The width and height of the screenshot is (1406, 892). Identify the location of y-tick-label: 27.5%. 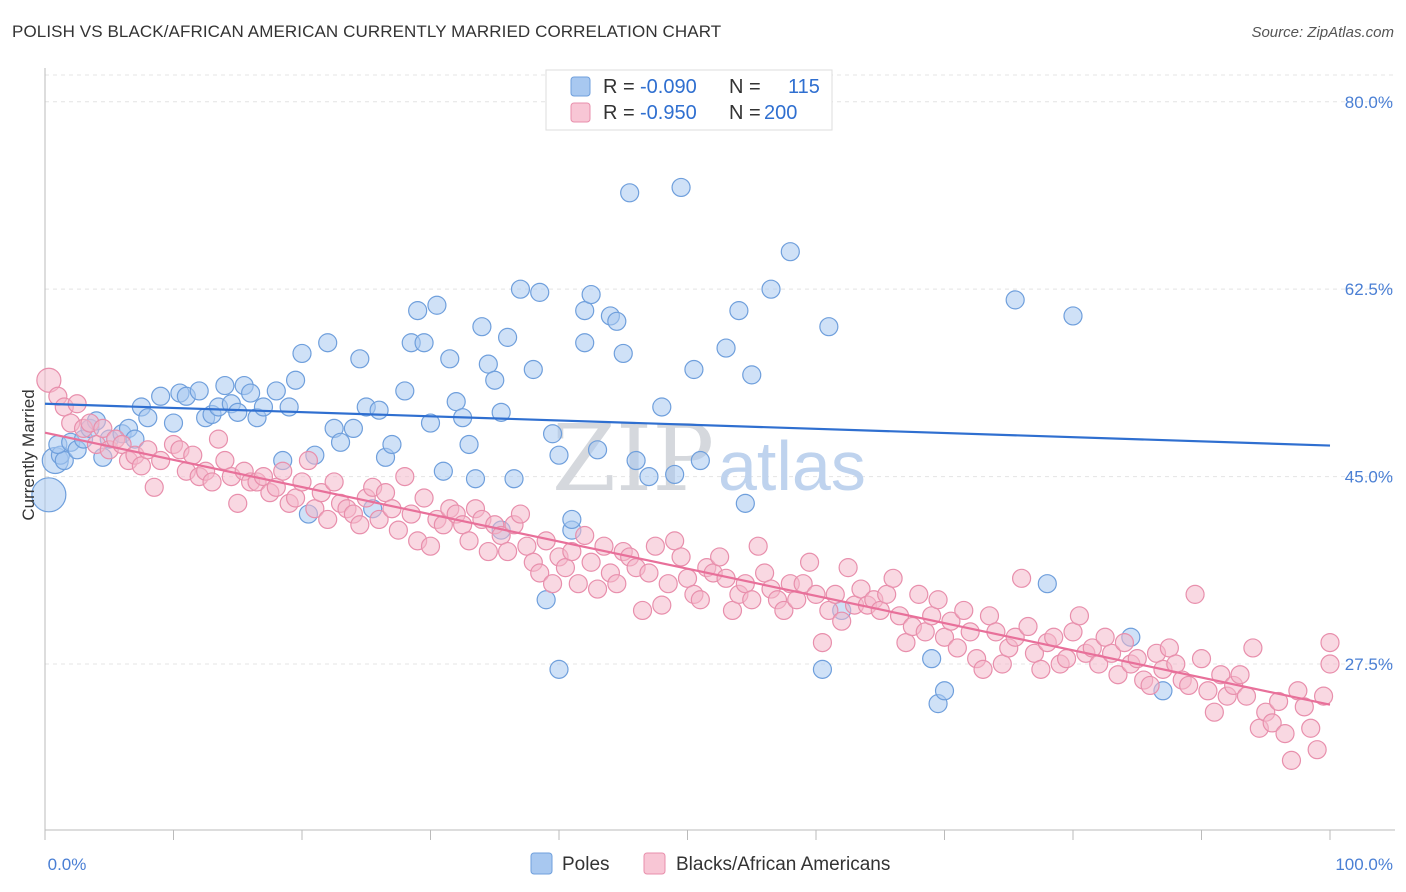
(1369, 664).